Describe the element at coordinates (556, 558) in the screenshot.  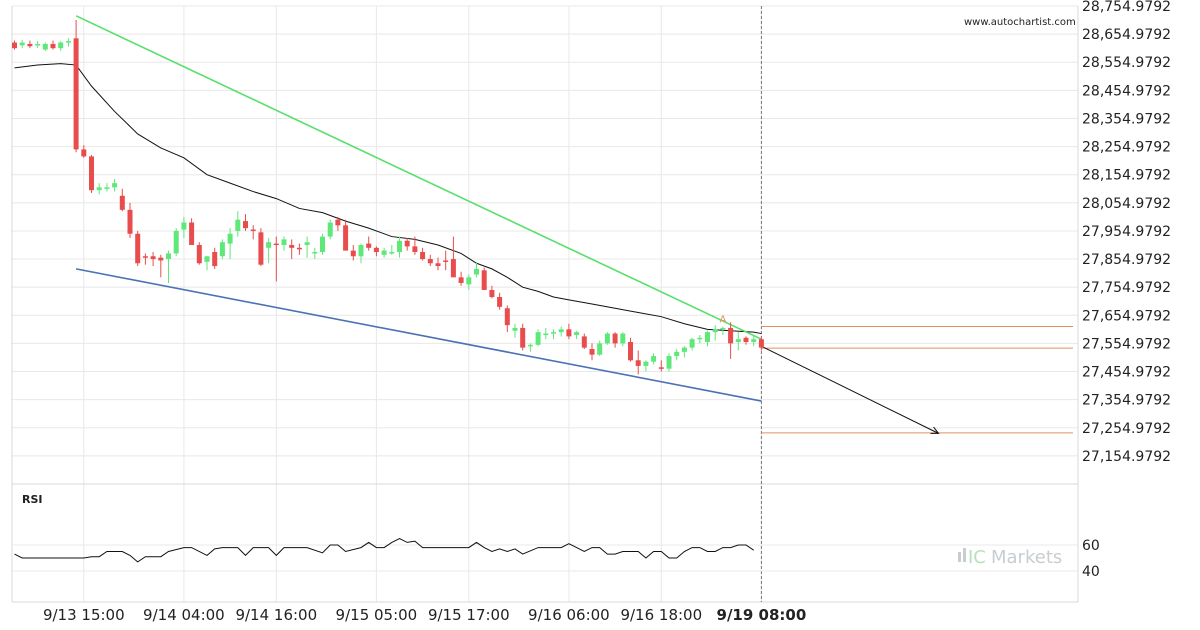
I see `rsi-panel: 60 40` at that location.